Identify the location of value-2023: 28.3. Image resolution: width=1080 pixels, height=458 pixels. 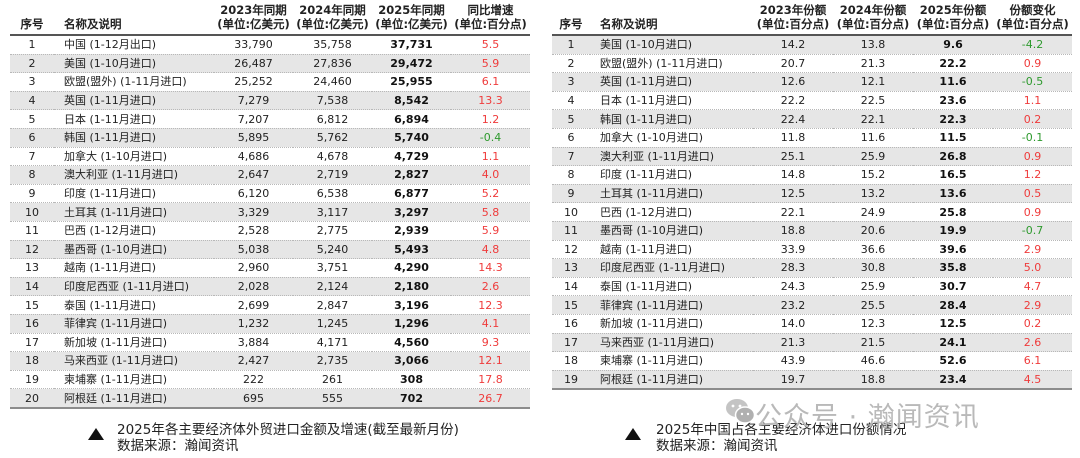
(793, 268).